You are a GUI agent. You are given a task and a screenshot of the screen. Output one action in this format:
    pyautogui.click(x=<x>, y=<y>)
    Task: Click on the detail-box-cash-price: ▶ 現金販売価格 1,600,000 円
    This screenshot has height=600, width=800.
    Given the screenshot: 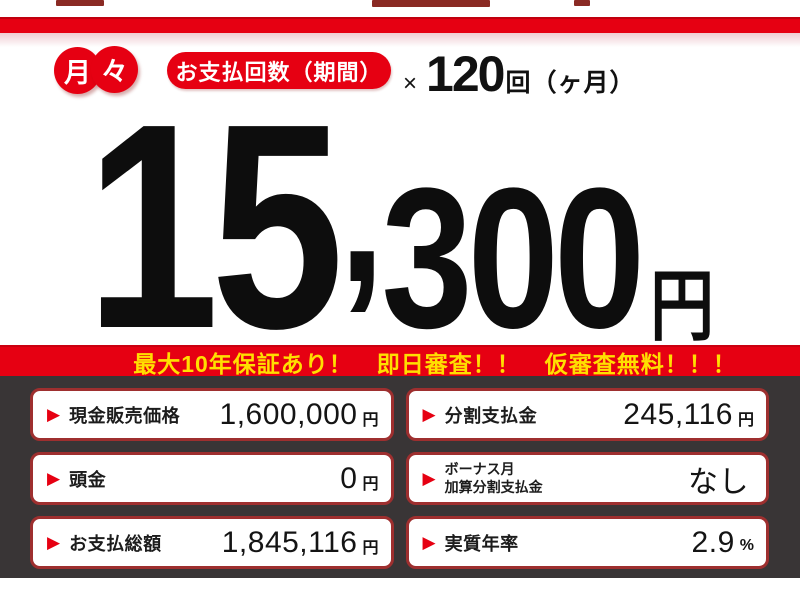 What is the action you would take?
    pyautogui.click(x=212, y=414)
    